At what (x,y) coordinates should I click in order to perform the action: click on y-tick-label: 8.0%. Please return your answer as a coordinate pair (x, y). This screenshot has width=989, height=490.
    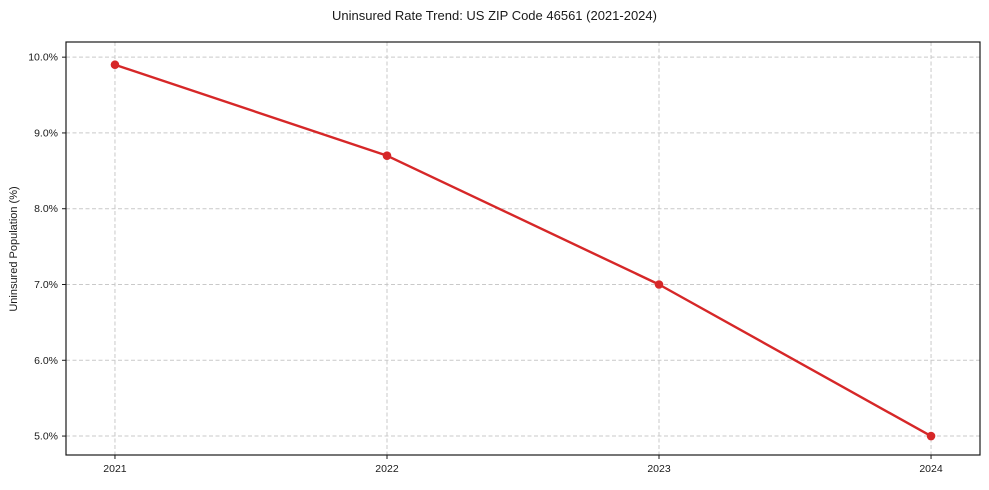
    Looking at the image, I should click on (46, 209).